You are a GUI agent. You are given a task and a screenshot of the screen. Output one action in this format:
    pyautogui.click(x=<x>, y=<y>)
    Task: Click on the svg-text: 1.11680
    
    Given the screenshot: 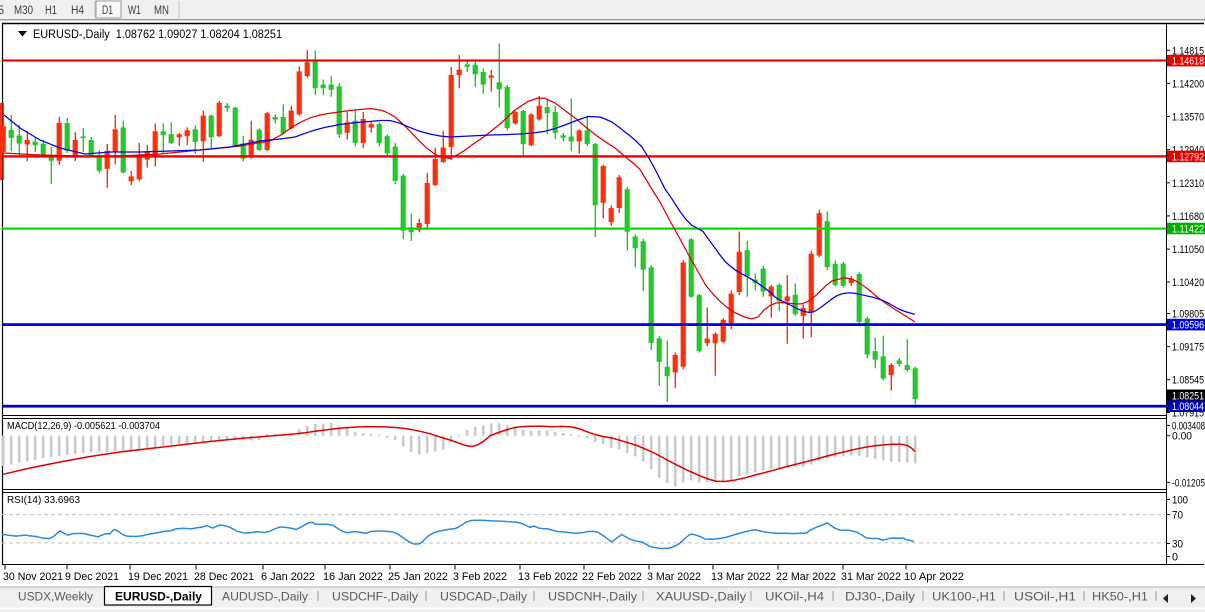 What is the action you would take?
    pyautogui.click(x=1188, y=217)
    